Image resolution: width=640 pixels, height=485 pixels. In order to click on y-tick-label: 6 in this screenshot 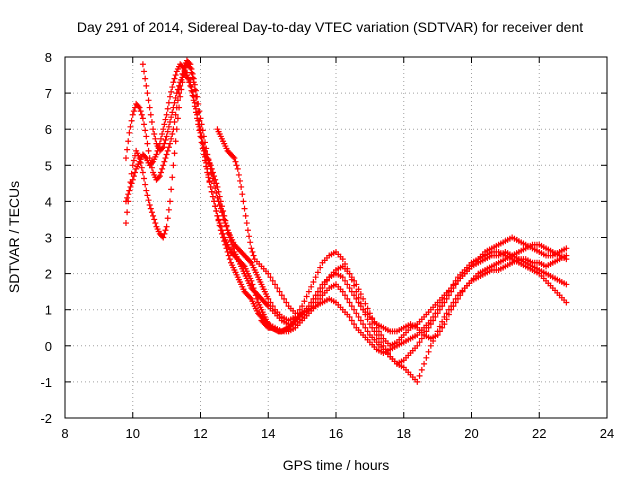, I will do `click(48, 129)`.